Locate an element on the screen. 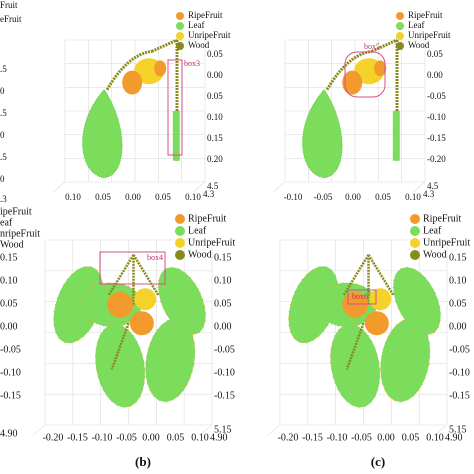 The image size is (474, 474). x-tick-label: 0.10 is located at coordinates (435, 437).